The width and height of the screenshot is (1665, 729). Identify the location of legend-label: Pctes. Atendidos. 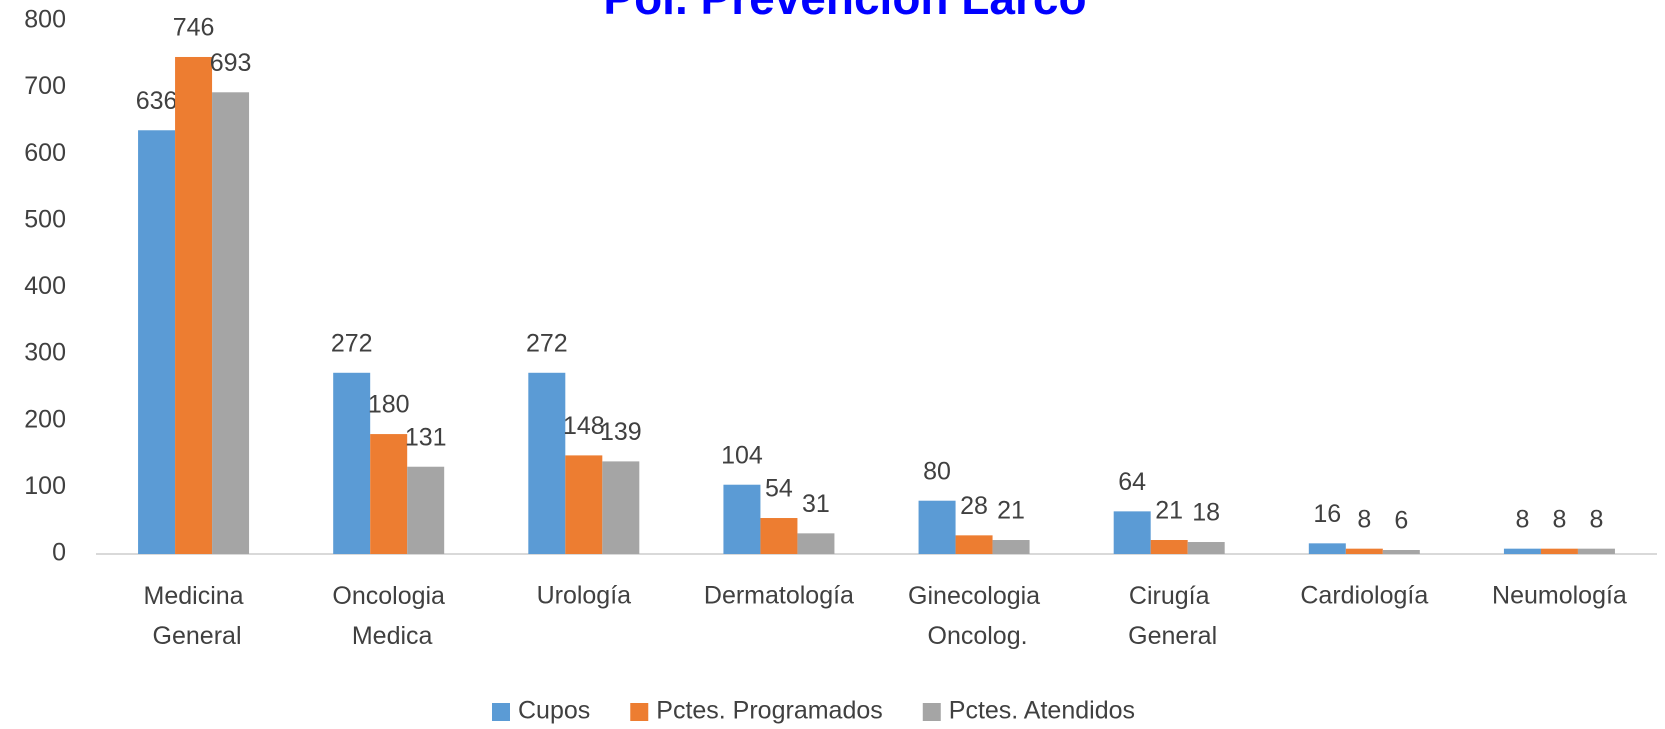
(1042, 711).